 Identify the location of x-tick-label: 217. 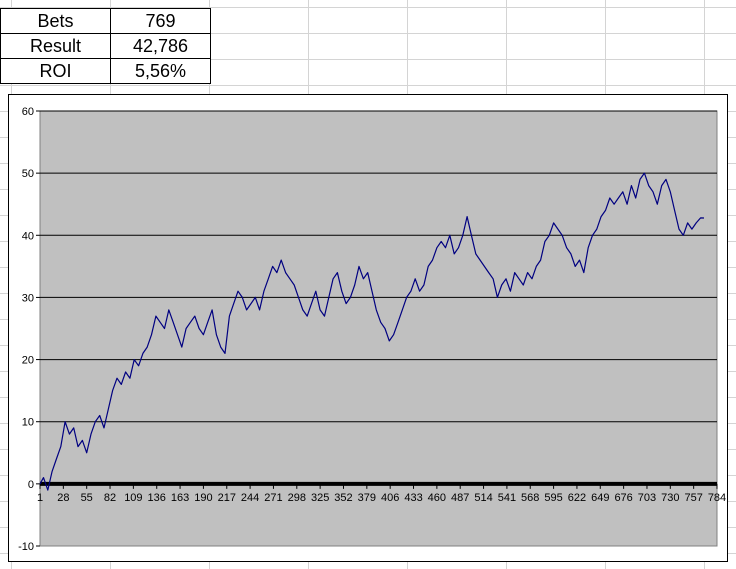
(227, 498).